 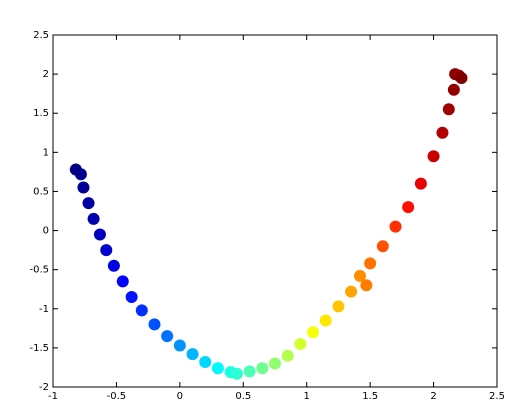 What do you see at coordinates (39, 348) in the screenshot?
I see `y-tick-label: -1.5` at bounding box center [39, 348].